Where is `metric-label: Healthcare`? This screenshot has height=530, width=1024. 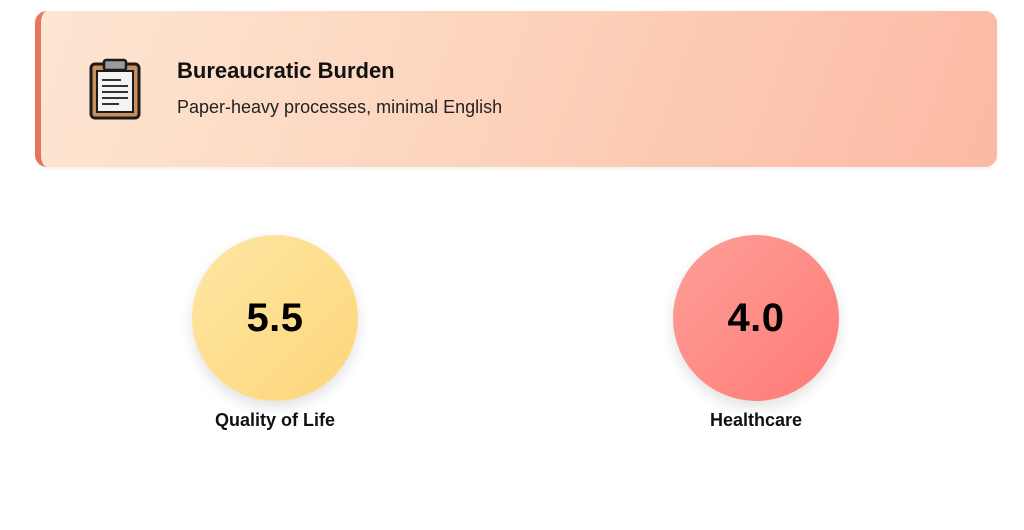 metric-label: Healthcare is located at coordinates (756, 420).